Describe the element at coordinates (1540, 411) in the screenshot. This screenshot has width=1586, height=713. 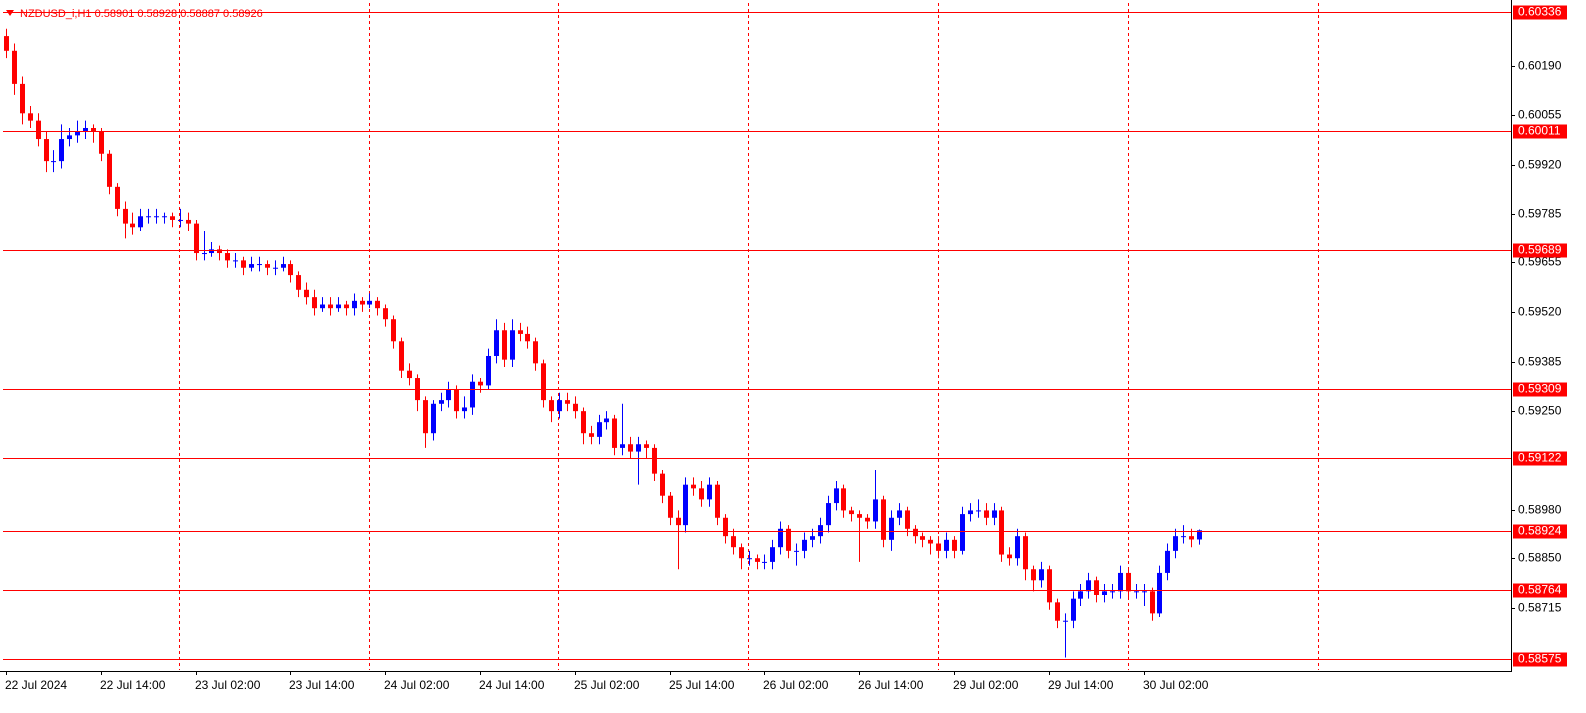
I see `y-tick-label: 0.59250` at that location.